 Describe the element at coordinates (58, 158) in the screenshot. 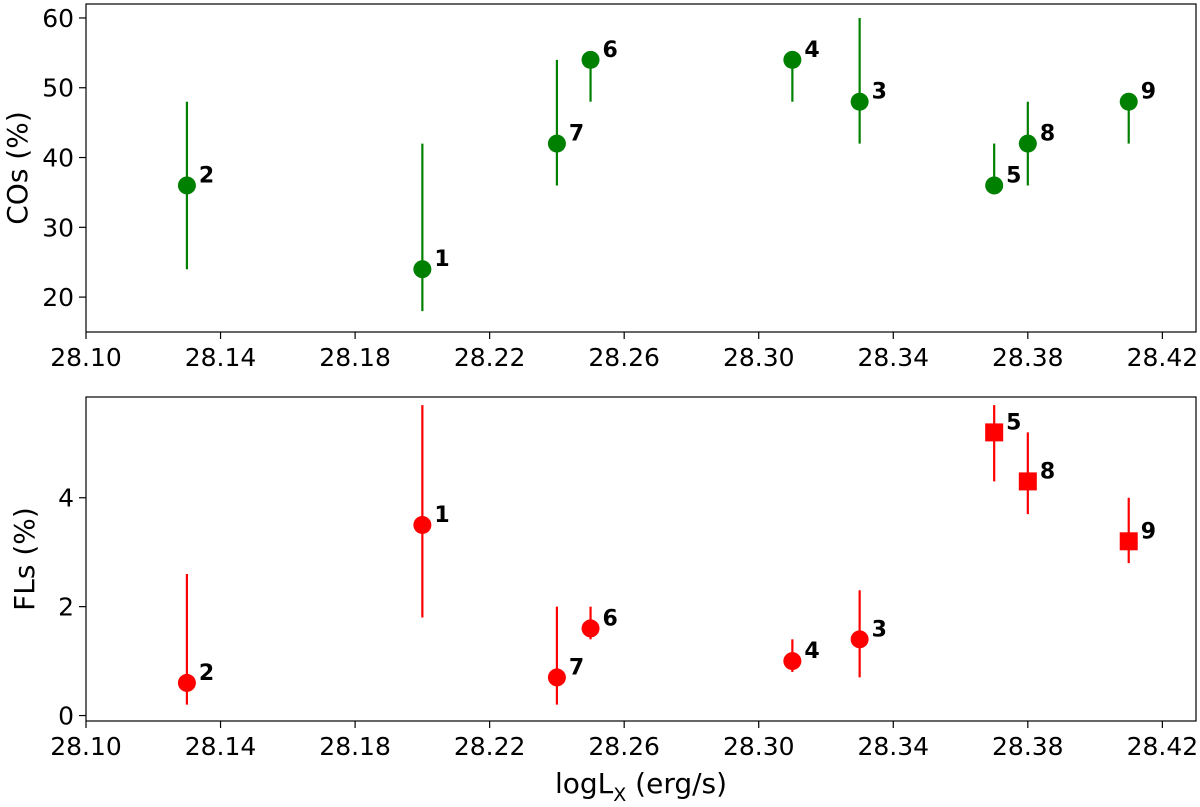

I see `y-tick-label: 40` at that location.